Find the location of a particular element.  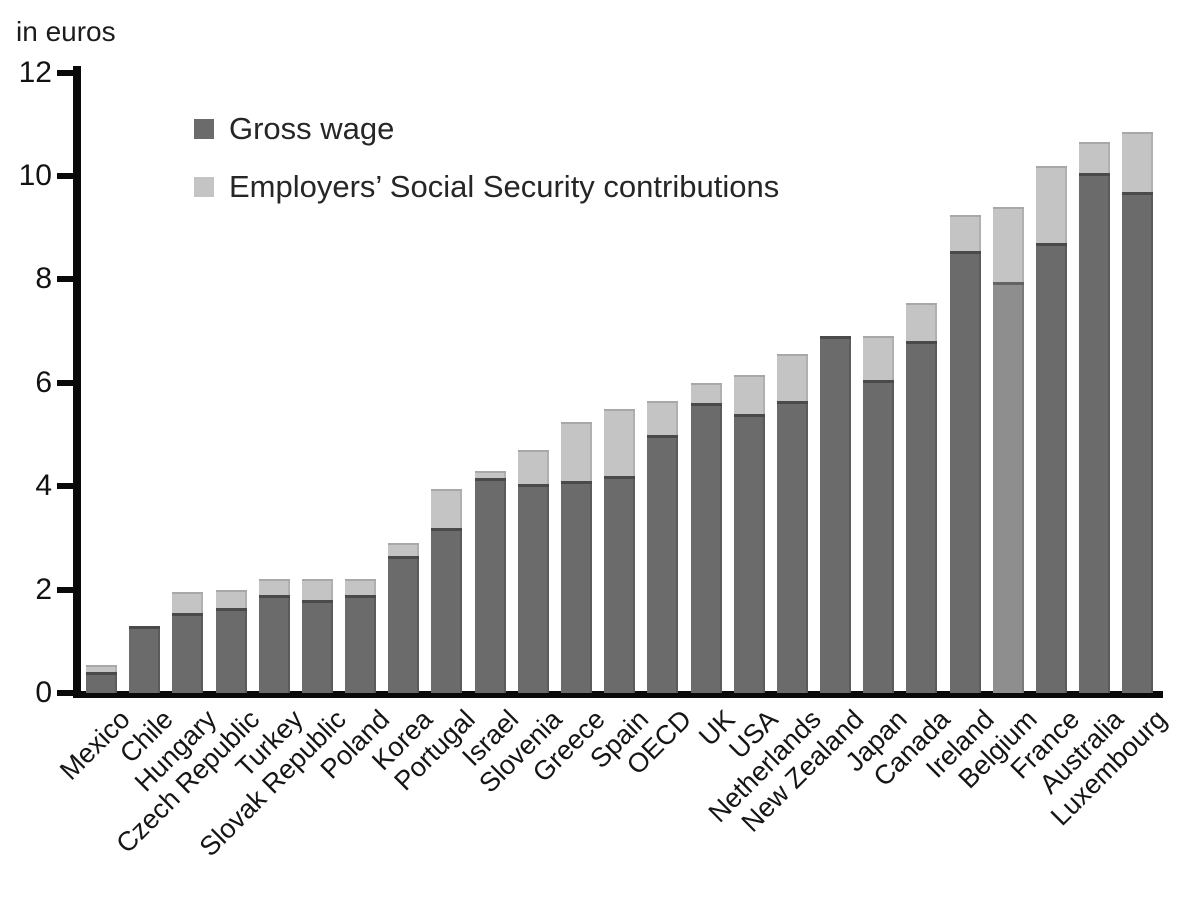

bar-group-slovak-republic is located at coordinates (317, 636).